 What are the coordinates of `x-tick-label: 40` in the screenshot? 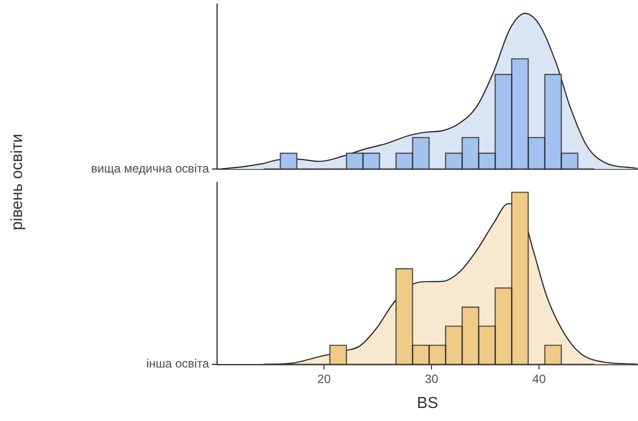 It's located at (539, 379).